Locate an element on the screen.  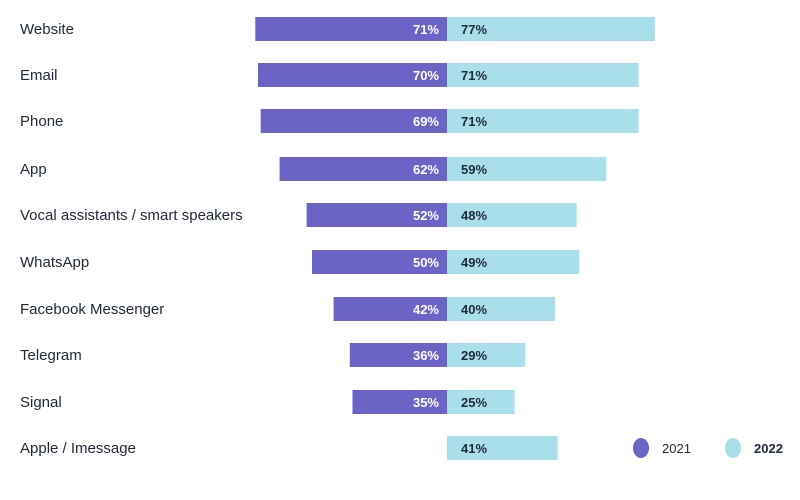
data-label-2021: 52% is located at coordinates (426, 215).